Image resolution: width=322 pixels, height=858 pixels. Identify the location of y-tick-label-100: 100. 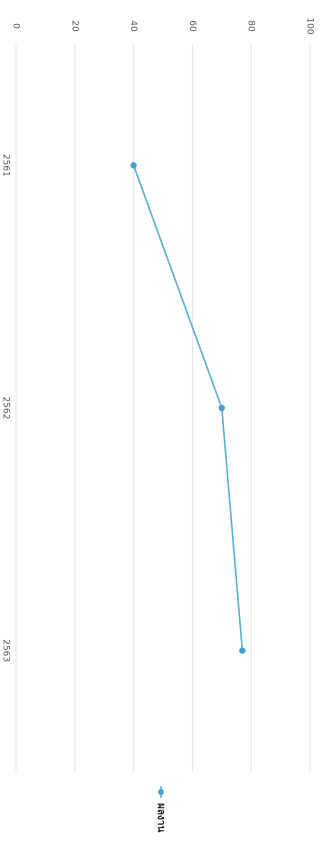
(310, 25).